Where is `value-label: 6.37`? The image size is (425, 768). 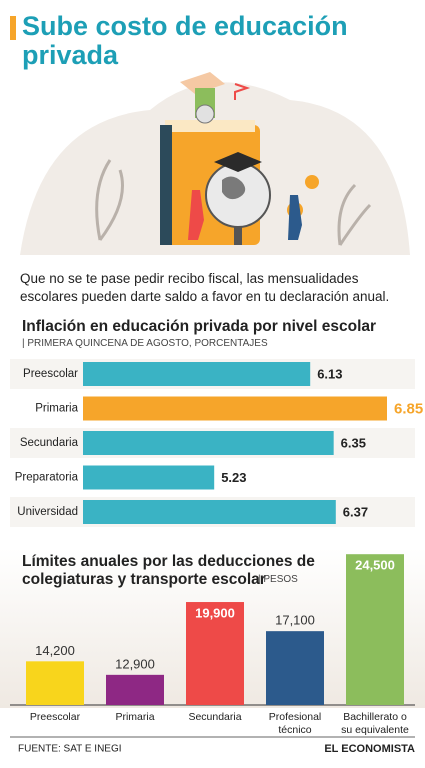 value-label: 6.37 is located at coordinates (355, 511).